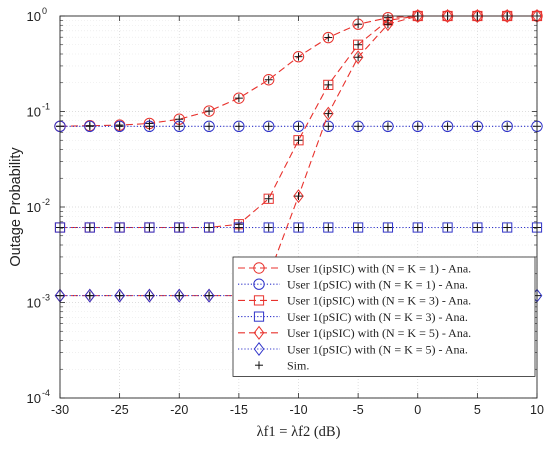  What do you see at coordinates (537, 410) in the screenshot?
I see `x-tick-label: 10` at bounding box center [537, 410].